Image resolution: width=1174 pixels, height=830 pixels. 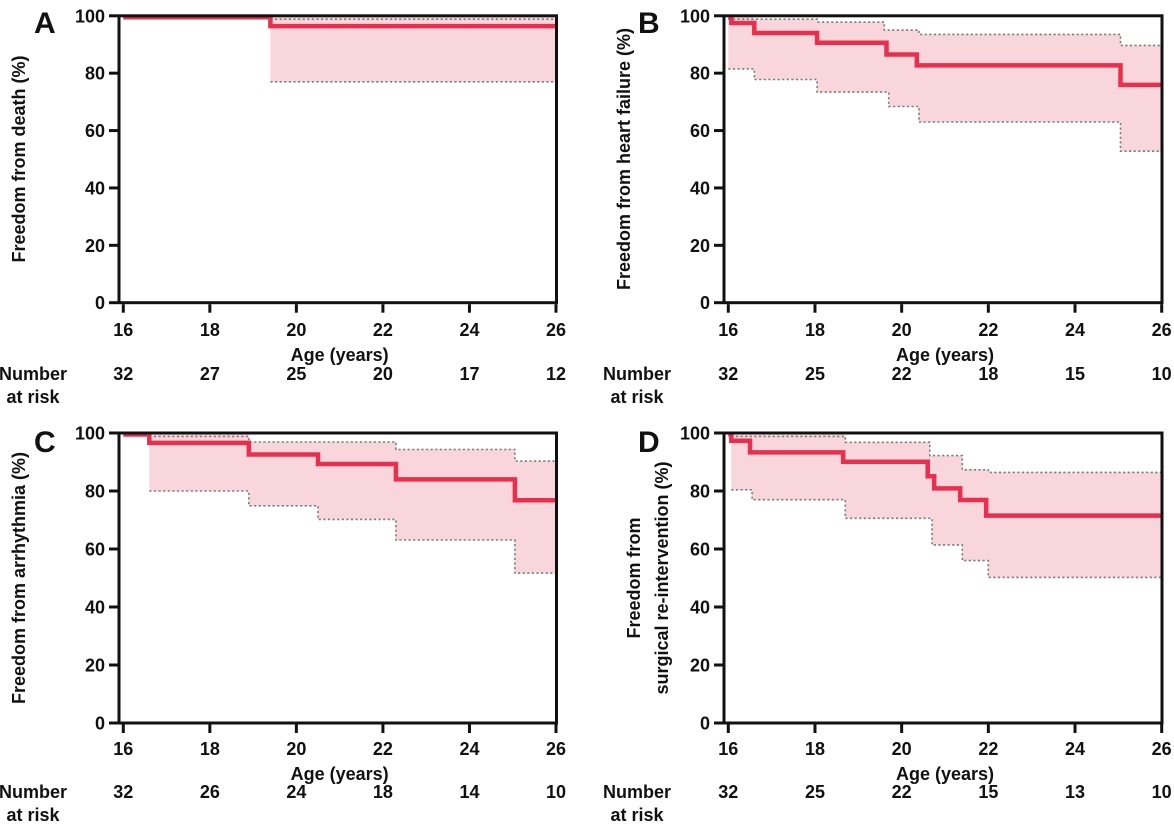 I want to click on number-at-risk-value: 26, so click(x=210, y=792).